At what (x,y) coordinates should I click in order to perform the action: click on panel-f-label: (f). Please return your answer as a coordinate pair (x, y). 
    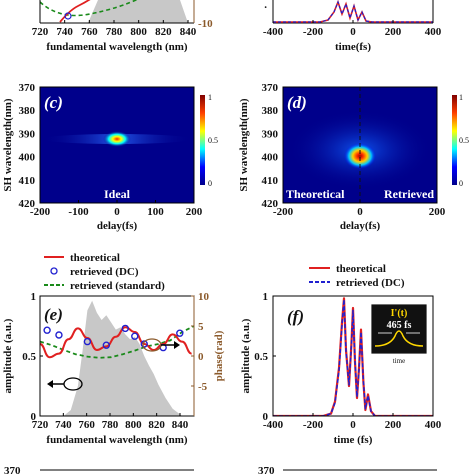
    Looking at the image, I should click on (295, 316).